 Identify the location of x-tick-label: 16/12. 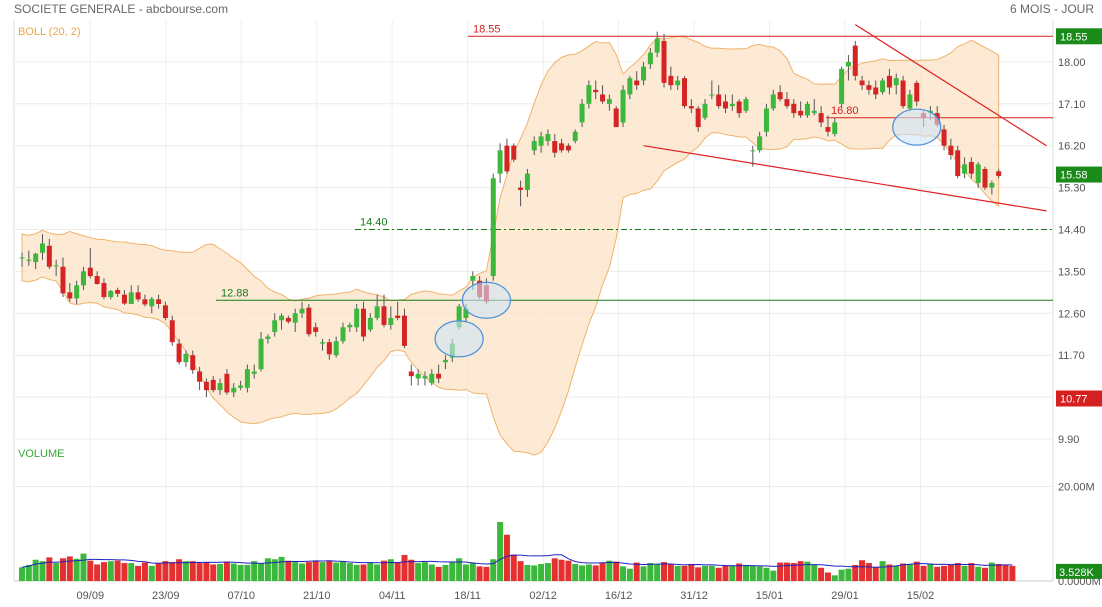
(619, 596).